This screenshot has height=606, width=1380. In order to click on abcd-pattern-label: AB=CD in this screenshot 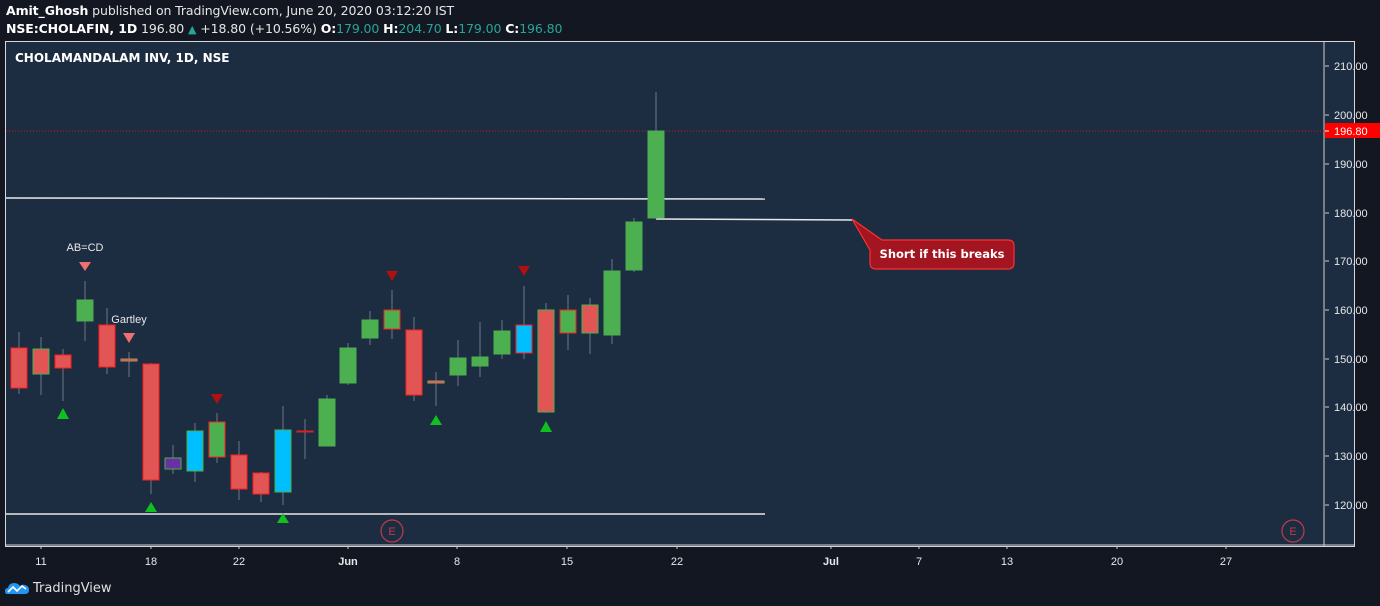, I will do `click(85, 248)`.